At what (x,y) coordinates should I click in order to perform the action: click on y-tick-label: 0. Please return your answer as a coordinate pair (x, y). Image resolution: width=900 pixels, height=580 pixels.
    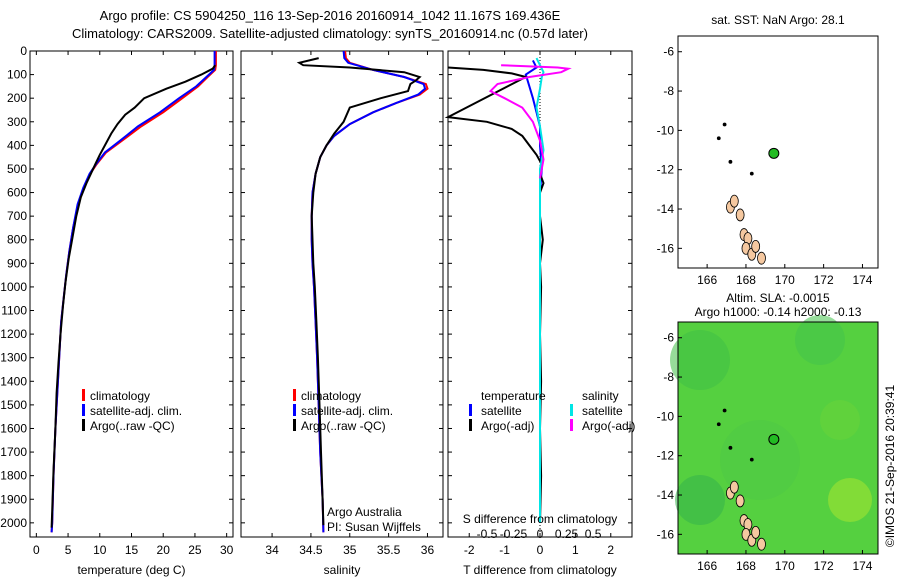
    Looking at the image, I should click on (23, 51).